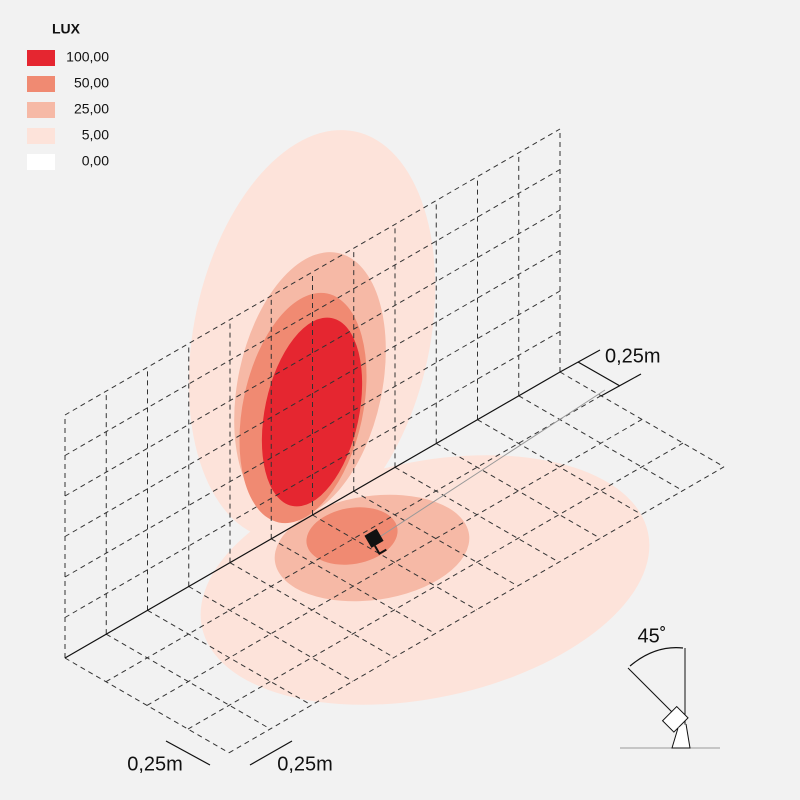 The image size is (800, 800). What do you see at coordinates (652, 636) in the screenshot?
I see `angle-label: 45˚` at bounding box center [652, 636].